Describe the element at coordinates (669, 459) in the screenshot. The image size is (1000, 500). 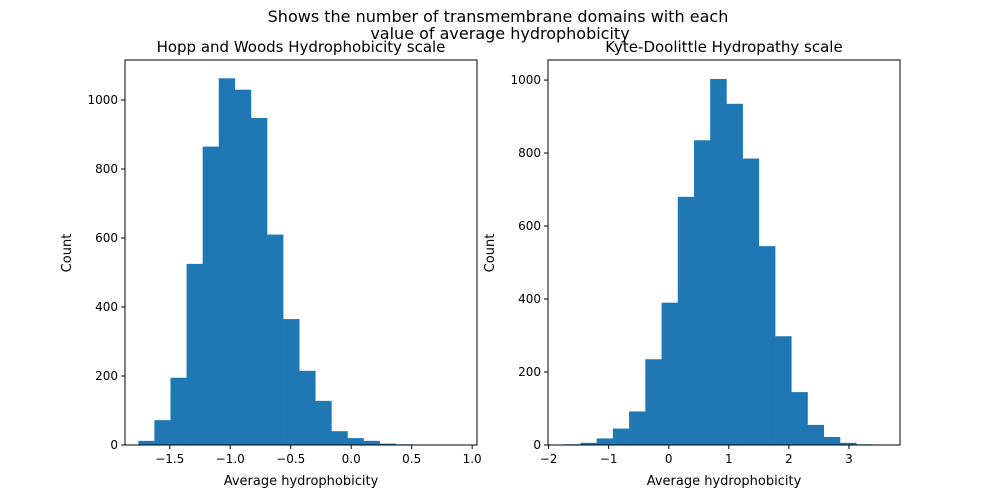
I see `x-tick-label: 0` at that location.